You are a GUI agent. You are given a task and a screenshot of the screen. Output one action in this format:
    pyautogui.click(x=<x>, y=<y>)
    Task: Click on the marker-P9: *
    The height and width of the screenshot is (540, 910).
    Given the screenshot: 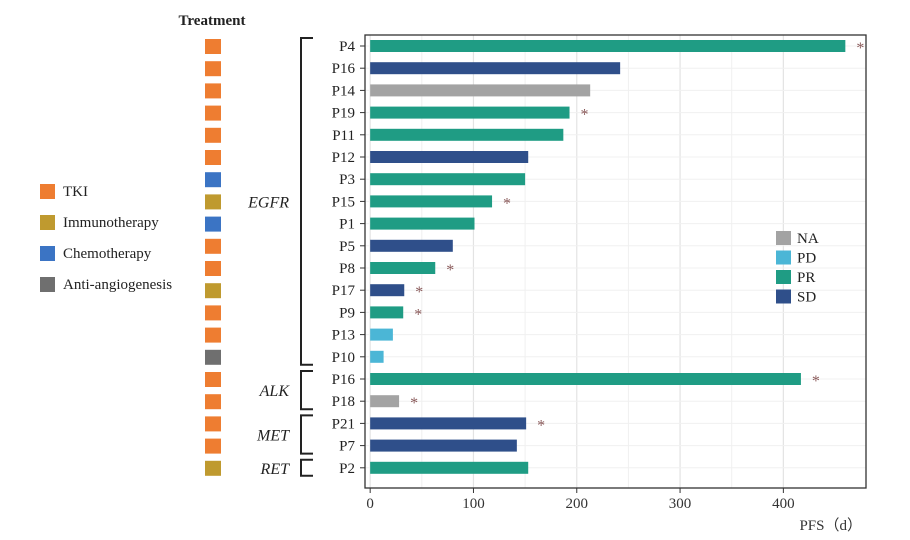 What is the action you would take?
    pyautogui.click(x=418, y=314)
    